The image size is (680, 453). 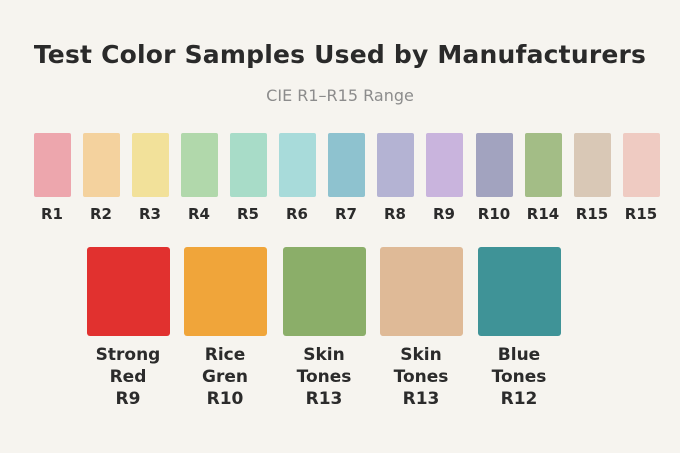 What do you see at coordinates (248, 214) in the screenshot?
I see `sample-label: R5` at bounding box center [248, 214].